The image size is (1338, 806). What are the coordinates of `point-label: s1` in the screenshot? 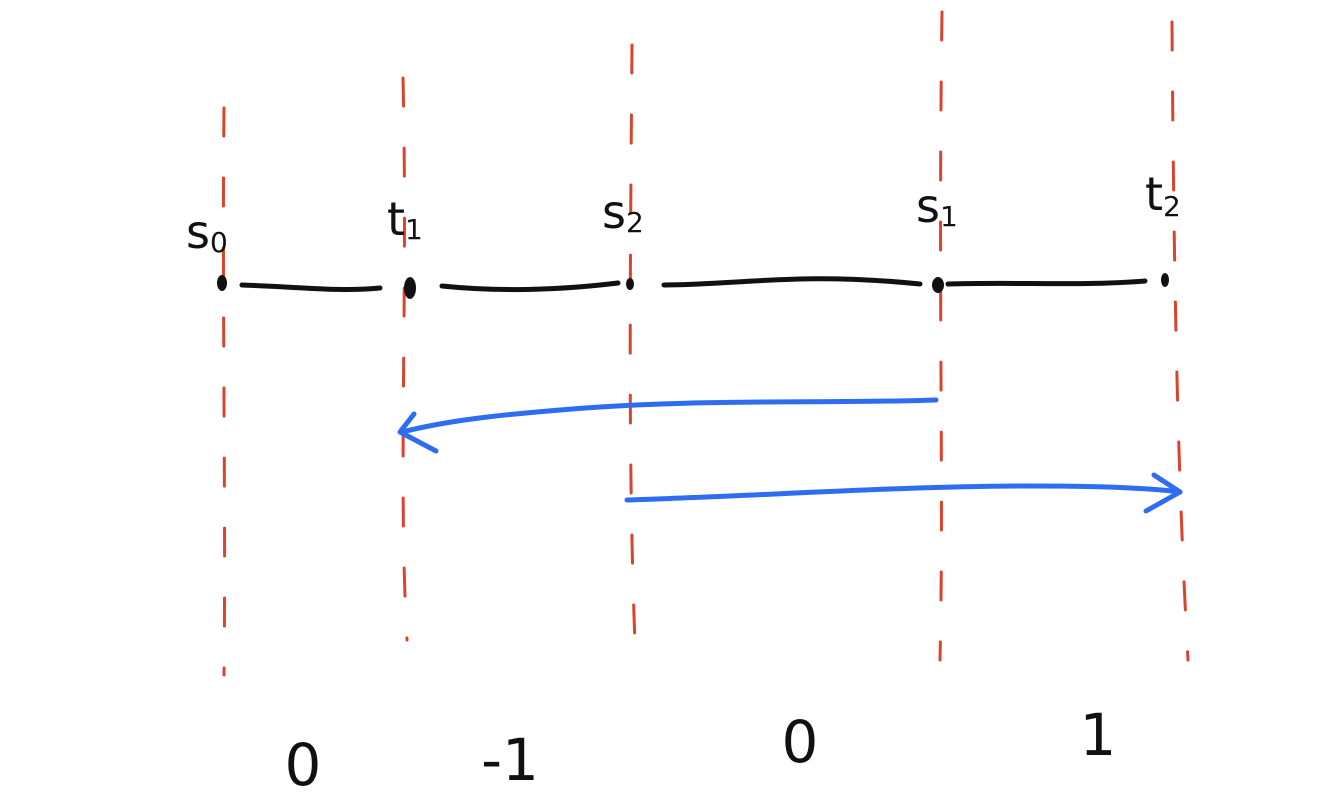 It's located at (937, 206).